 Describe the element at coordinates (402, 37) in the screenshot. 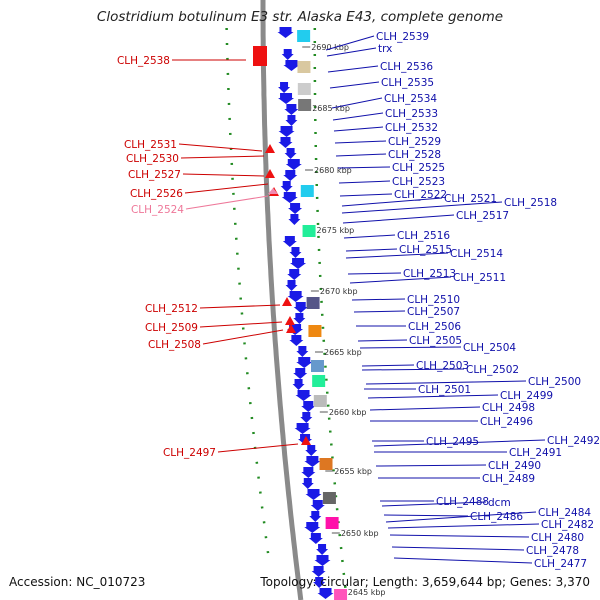

I see `forward-gene-label: CLH_2539` at that location.